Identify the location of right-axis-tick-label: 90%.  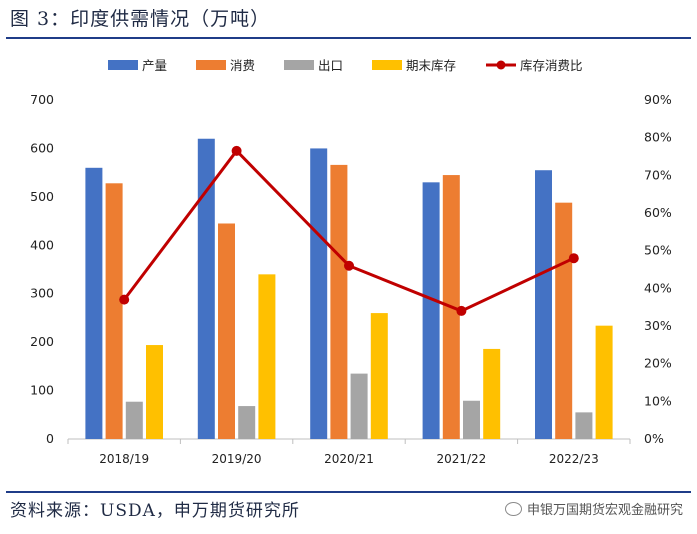
(658, 99).